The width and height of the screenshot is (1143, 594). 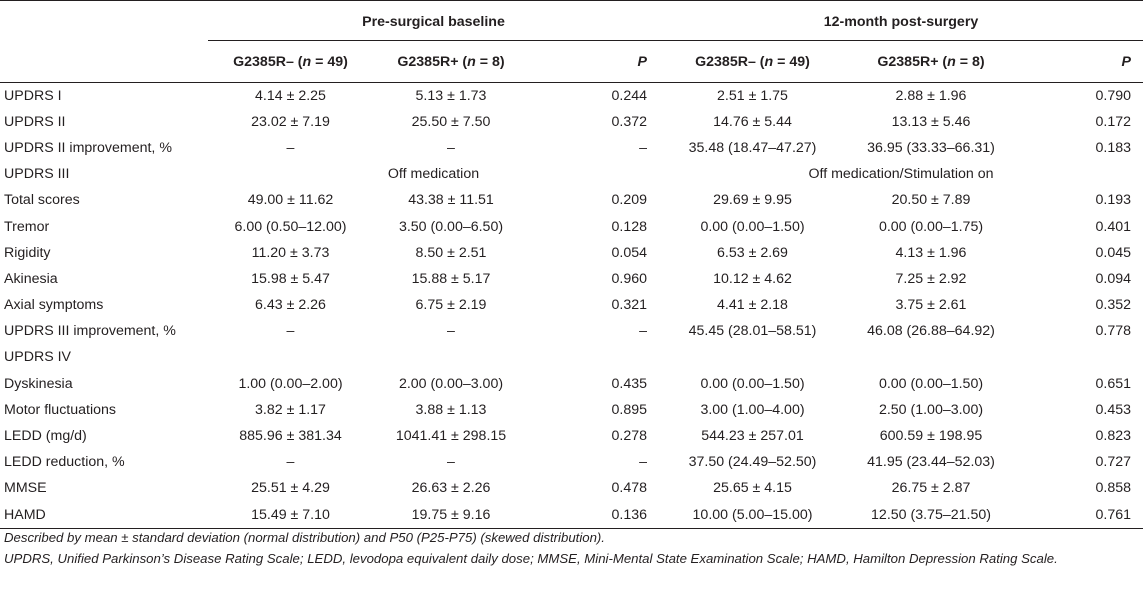 What do you see at coordinates (752, 61) in the screenshot?
I see `col-header-post-negative: G2385R– (n = 49)` at bounding box center [752, 61].